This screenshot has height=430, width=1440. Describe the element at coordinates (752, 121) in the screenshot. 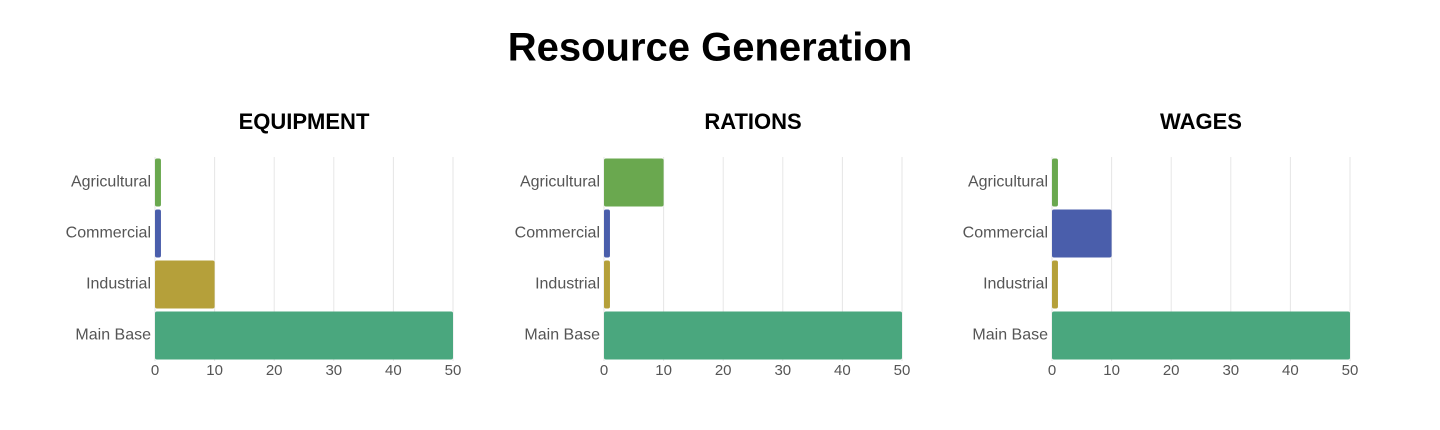

I see `chart-title: RATIONS` at that location.